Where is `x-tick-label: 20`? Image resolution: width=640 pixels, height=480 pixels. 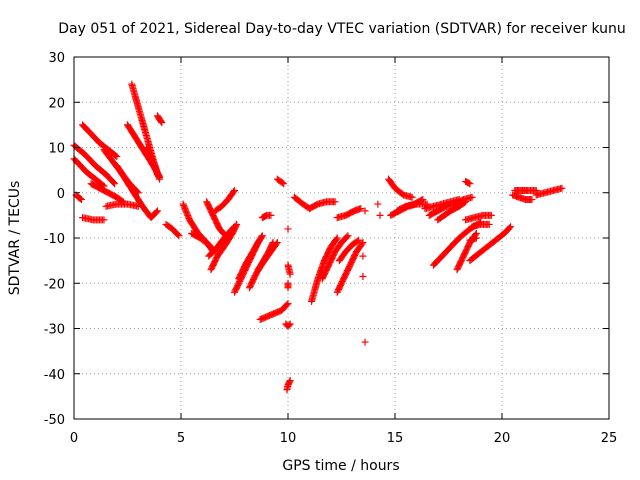
x-tick-label: 20 is located at coordinates (502, 438).